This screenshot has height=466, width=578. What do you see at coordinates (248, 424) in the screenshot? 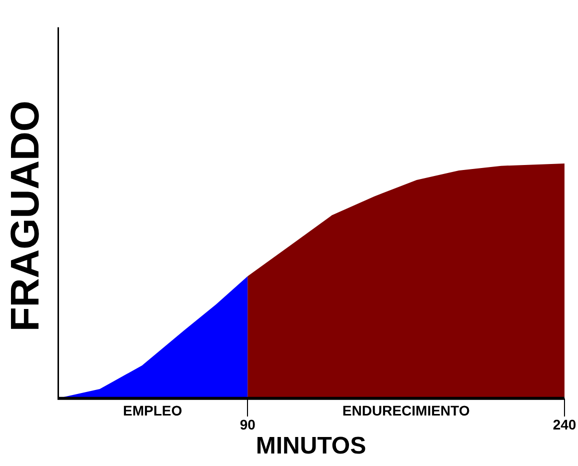
I see `x-tick-label: 90` at bounding box center [248, 424].